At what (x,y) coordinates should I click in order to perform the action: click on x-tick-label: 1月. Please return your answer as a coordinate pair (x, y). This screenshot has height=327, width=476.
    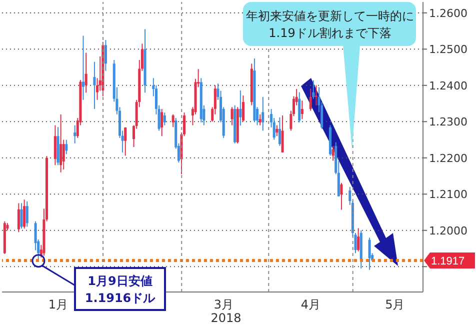
    Looking at the image, I should click on (58, 305).